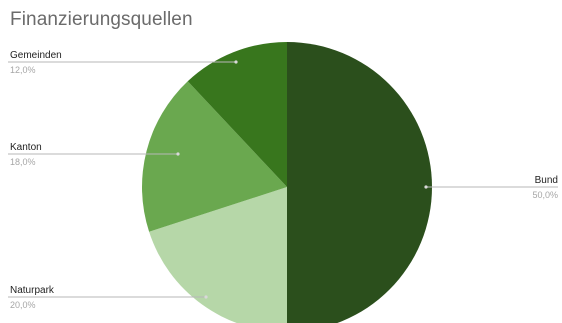 This screenshot has width=562, height=323. What do you see at coordinates (23, 70) in the screenshot?
I see `slice-value-gemeinden: 12,0%` at bounding box center [23, 70].